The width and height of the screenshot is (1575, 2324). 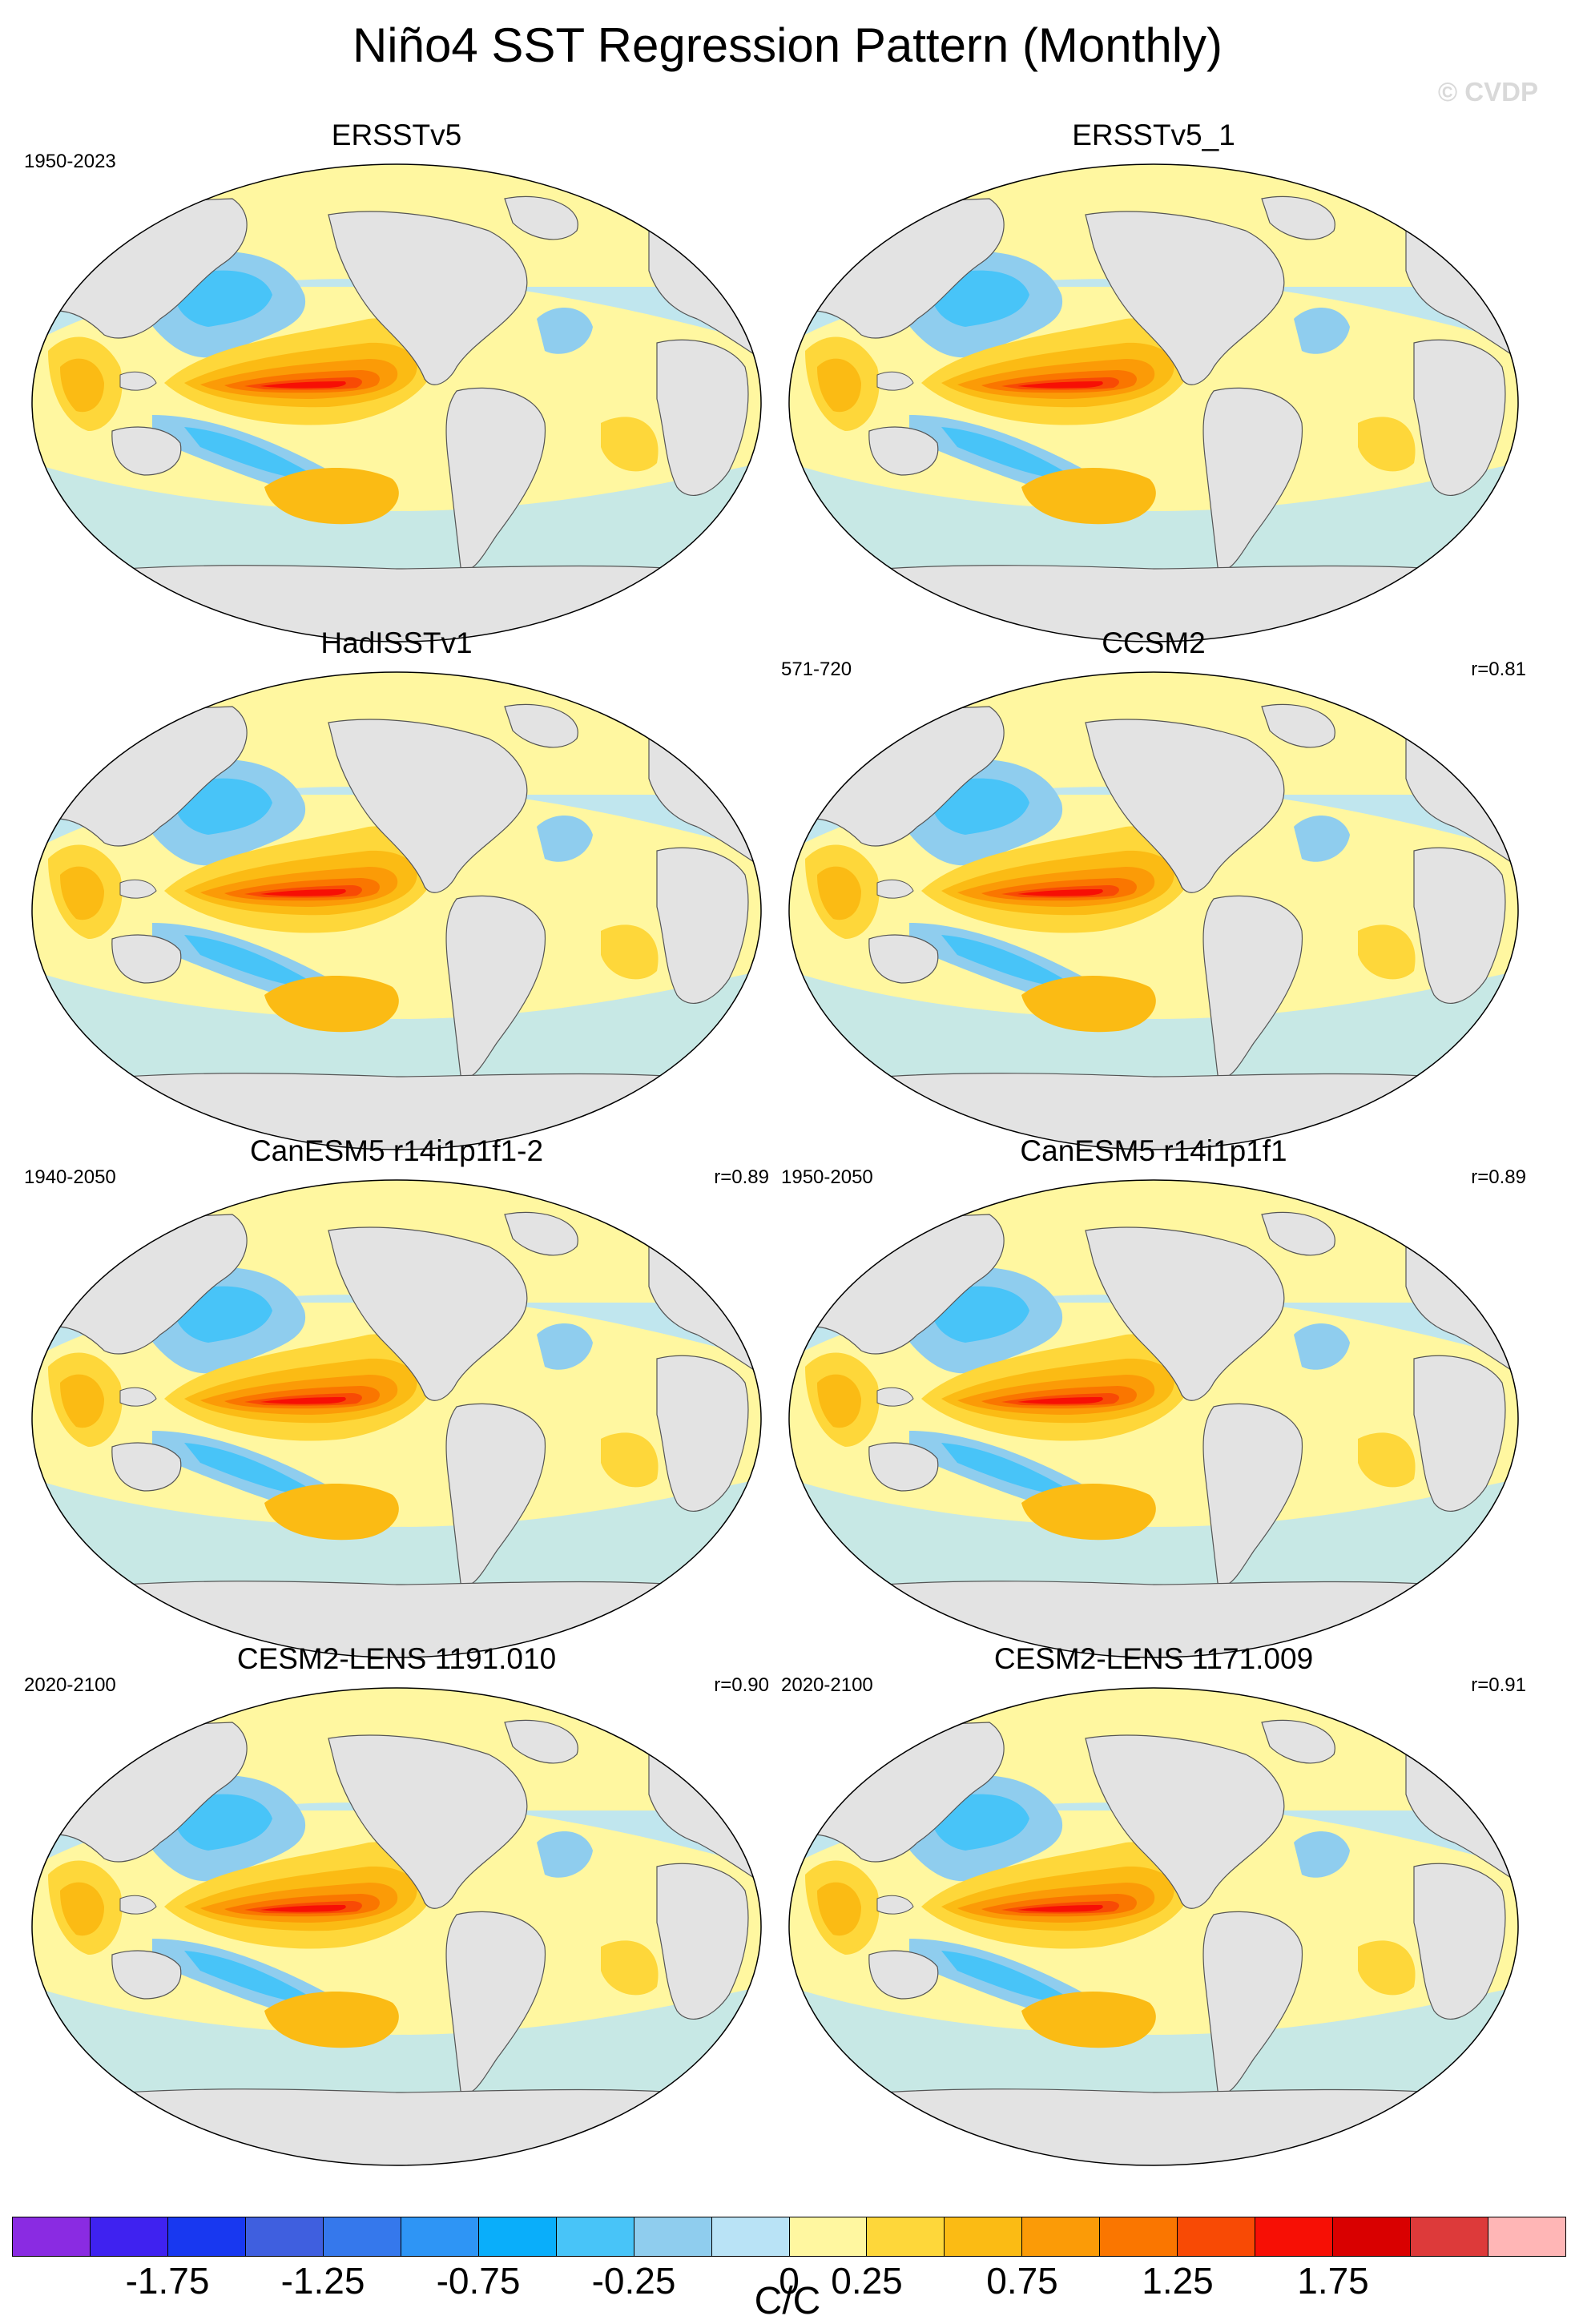 I want to click on panel-title: ERSSTv5_1, so click(x=1153, y=135).